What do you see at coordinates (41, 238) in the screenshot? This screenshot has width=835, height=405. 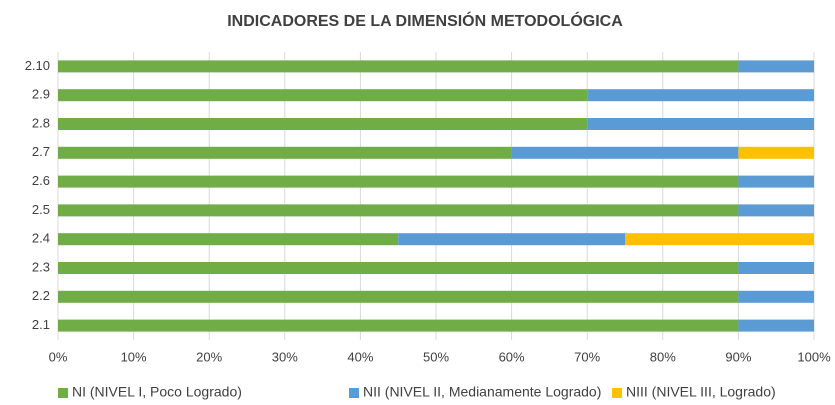 I see `y-tick-label: 2.4` at bounding box center [41, 238].